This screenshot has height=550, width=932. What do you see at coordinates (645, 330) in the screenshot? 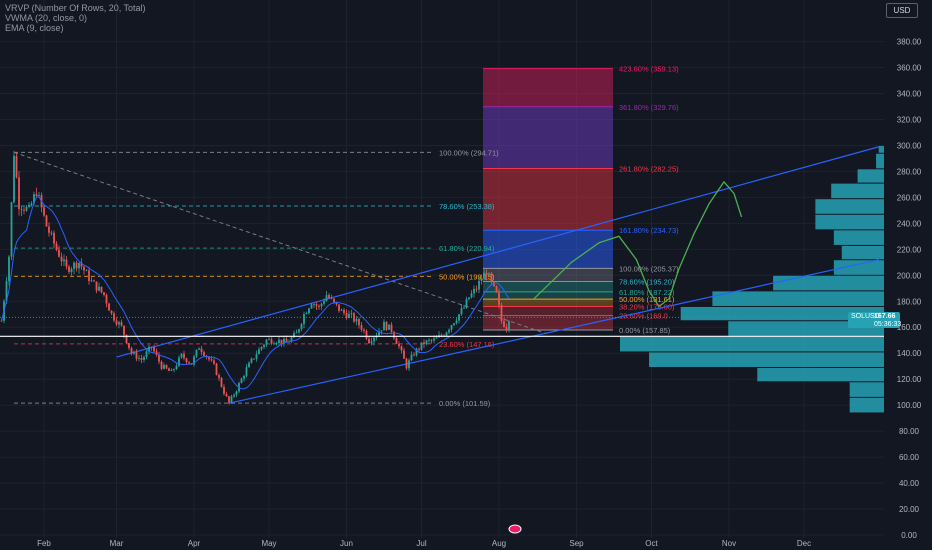
I see `fib-extension-label: 0.00% (157.85)` at bounding box center [645, 330].